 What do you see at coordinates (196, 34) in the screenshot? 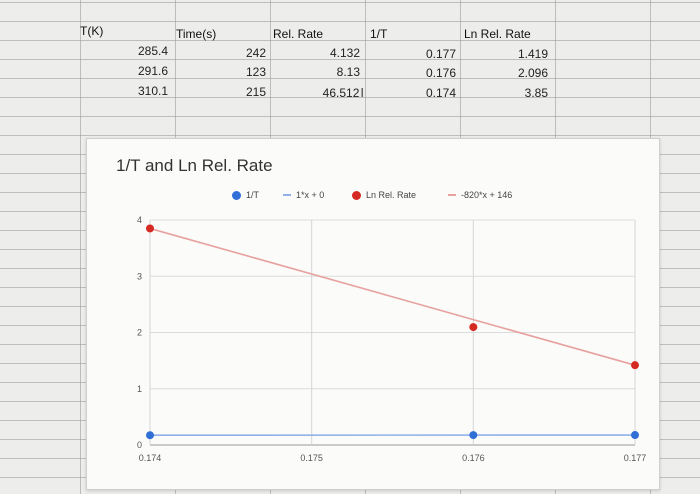
I see `header-time: Time(s)` at bounding box center [196, 34].